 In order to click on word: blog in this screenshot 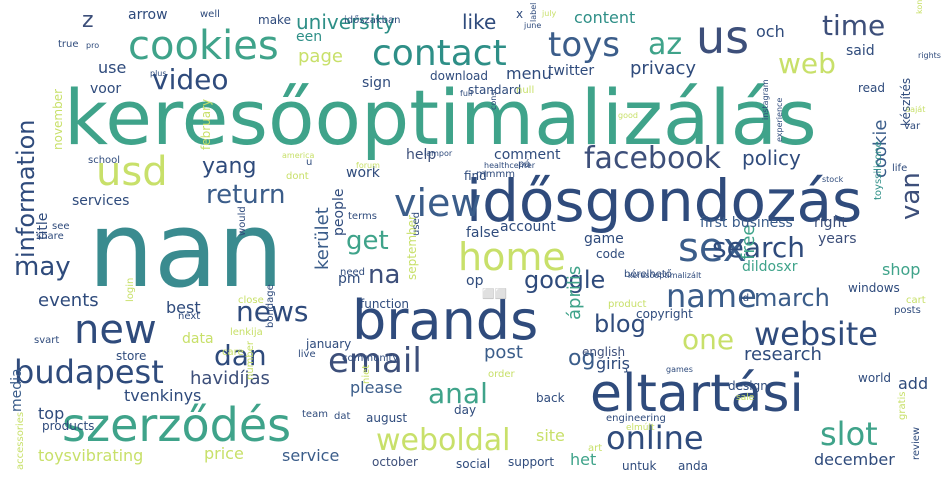, I will do `click(620, 324)`.